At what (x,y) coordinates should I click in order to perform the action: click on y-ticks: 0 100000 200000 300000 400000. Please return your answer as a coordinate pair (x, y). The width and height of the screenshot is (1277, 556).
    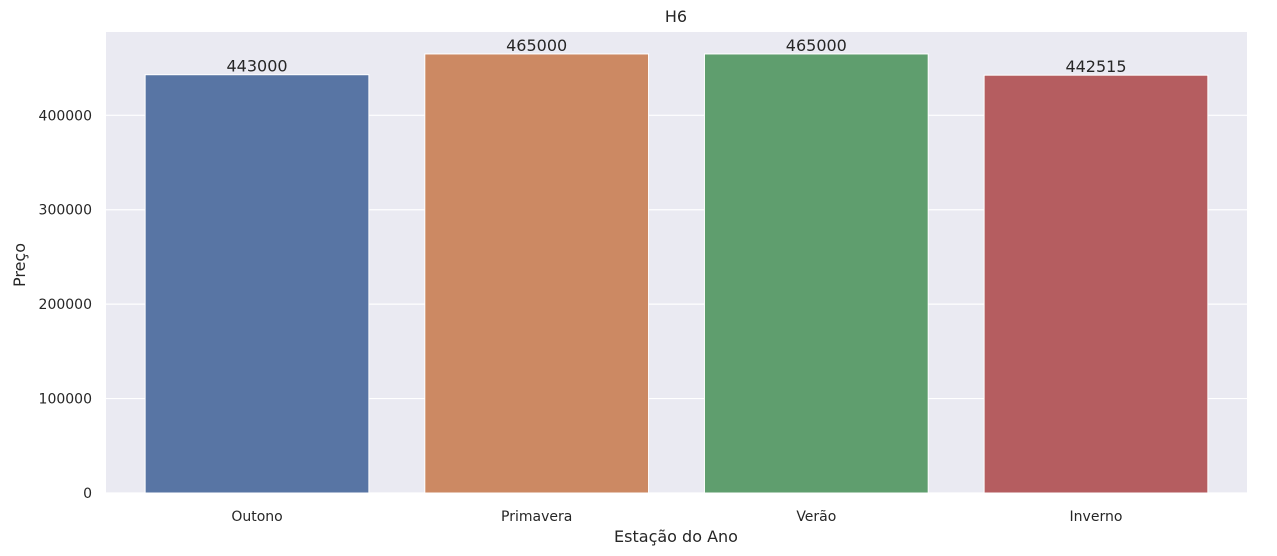
    Looking at the image, I should click on (65, 305).